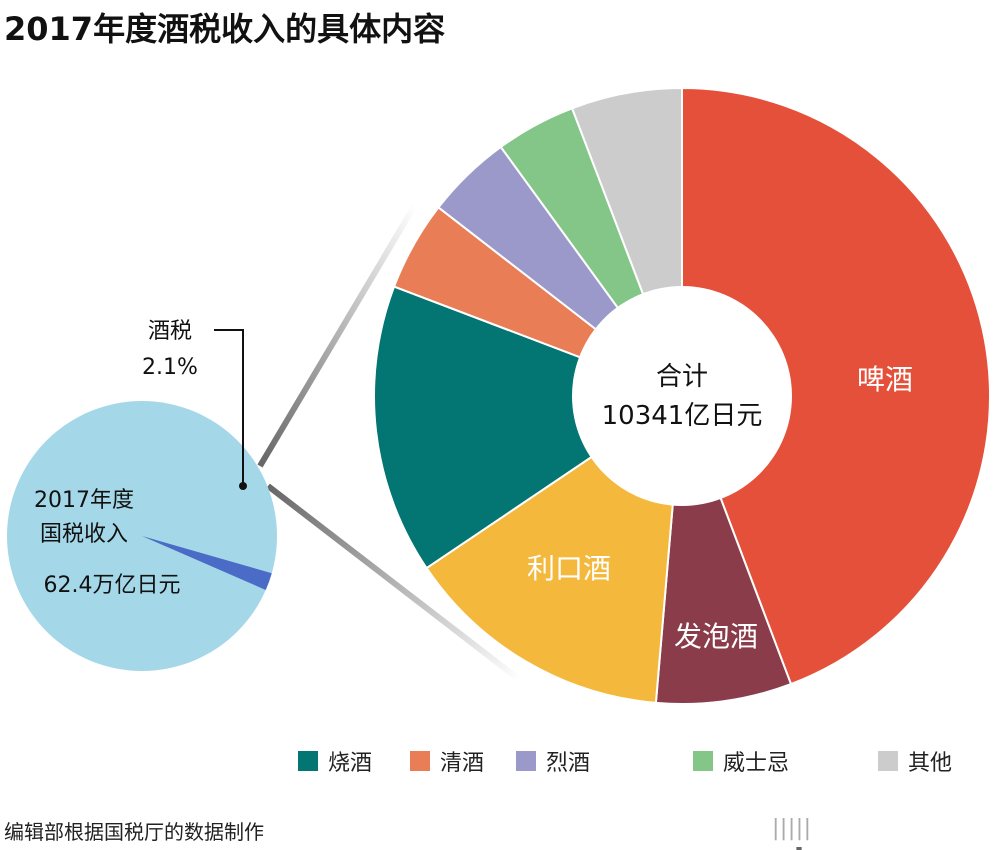 Image resolution: width=1000 pixels, height=850 pixels. I want to click on legend-item-other: 其他, so click(915, 761).